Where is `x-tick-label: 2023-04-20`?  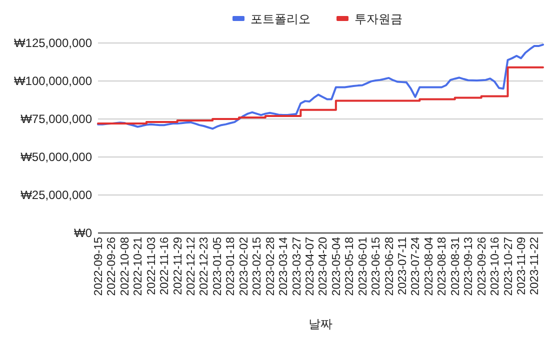 x-tick-label: 2023-04-20 is located at coordinates (324, 266).